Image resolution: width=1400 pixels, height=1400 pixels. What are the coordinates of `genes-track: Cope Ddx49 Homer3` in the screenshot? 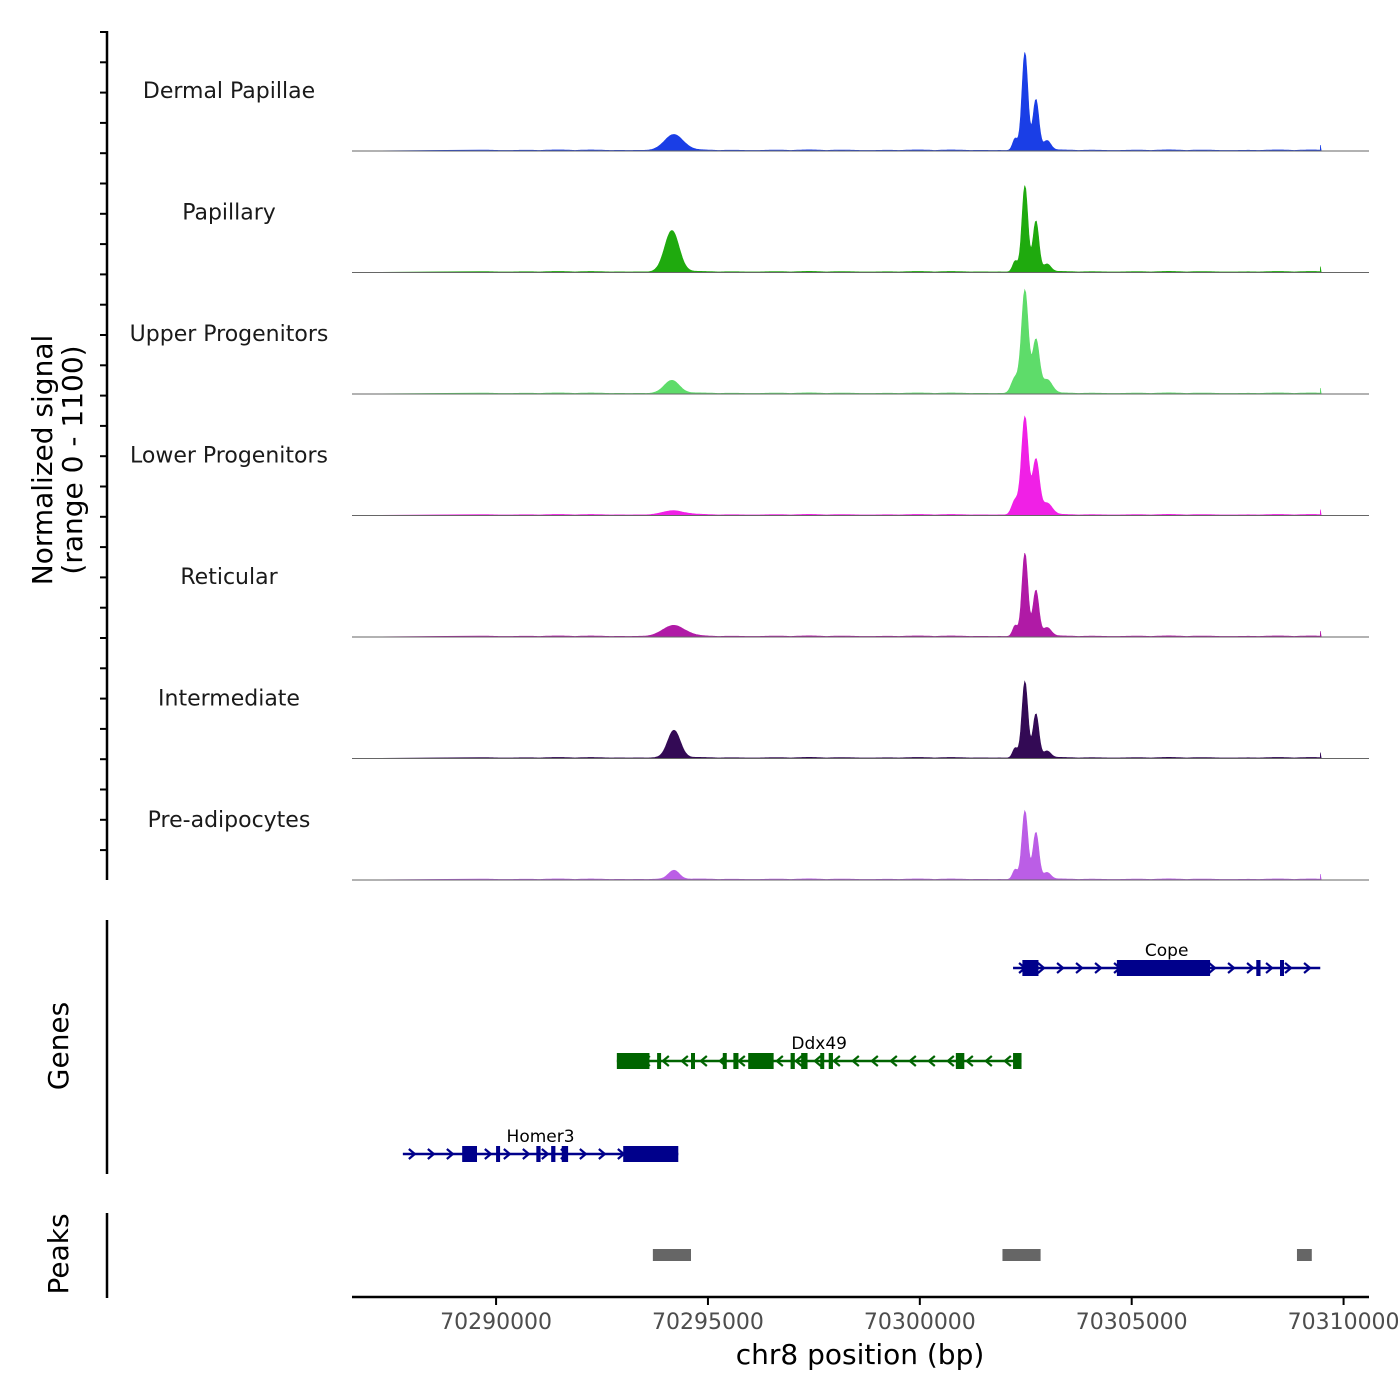 It's located at (861, 1051).